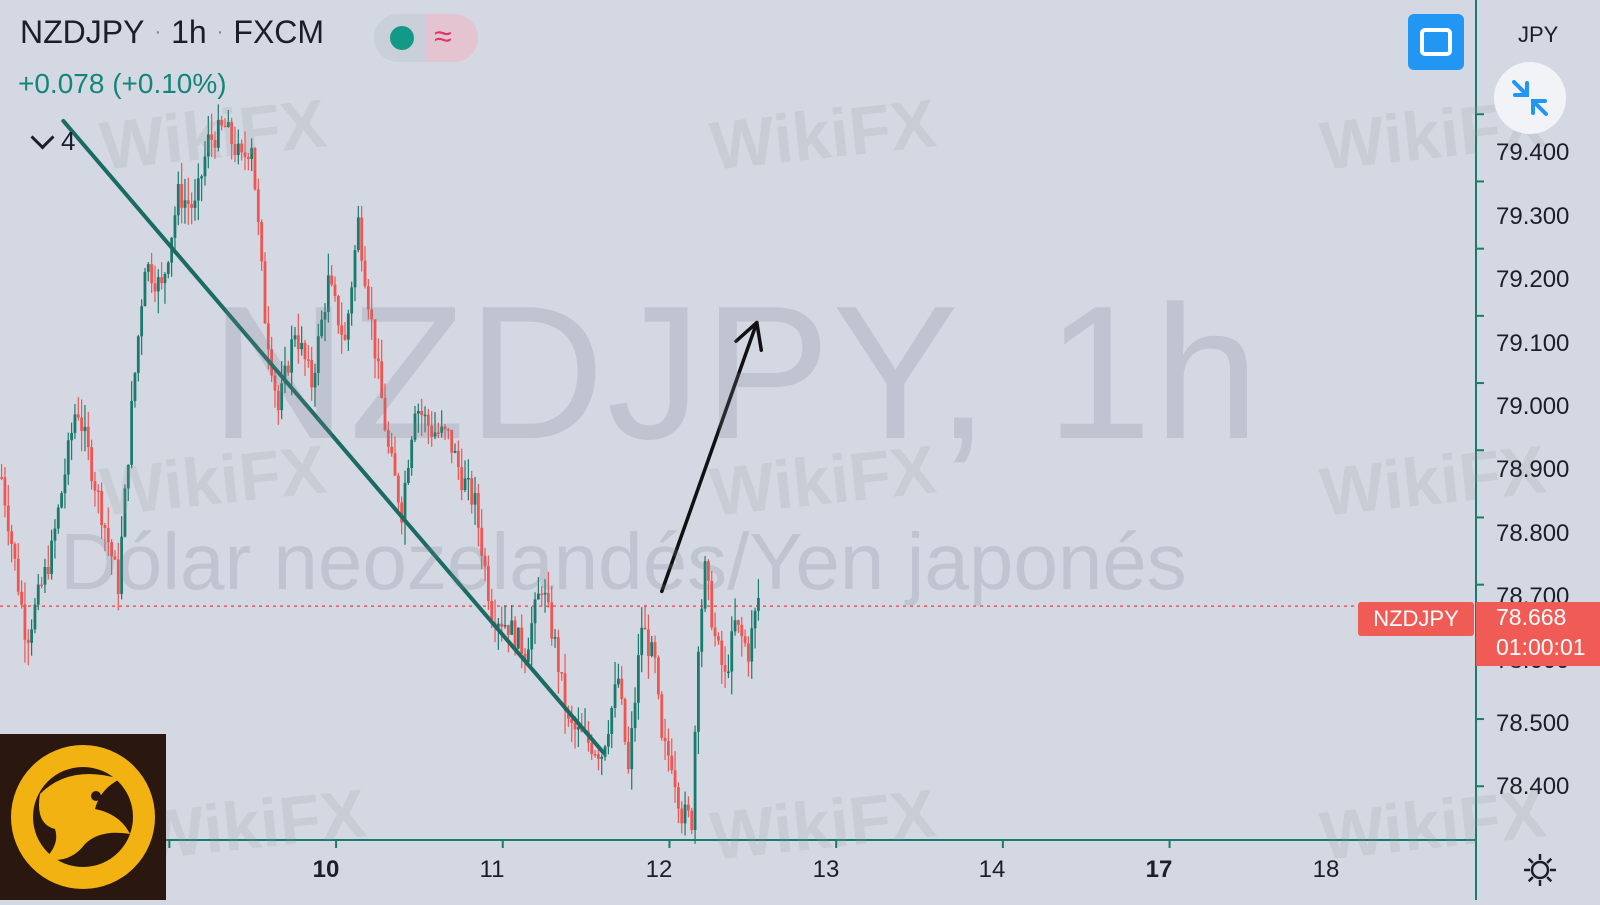 This screenshot has height=905, width=1600. Describe the element at coordinates (443, 36) in the screenshot. I see `wave-icon: ≈` at that location.